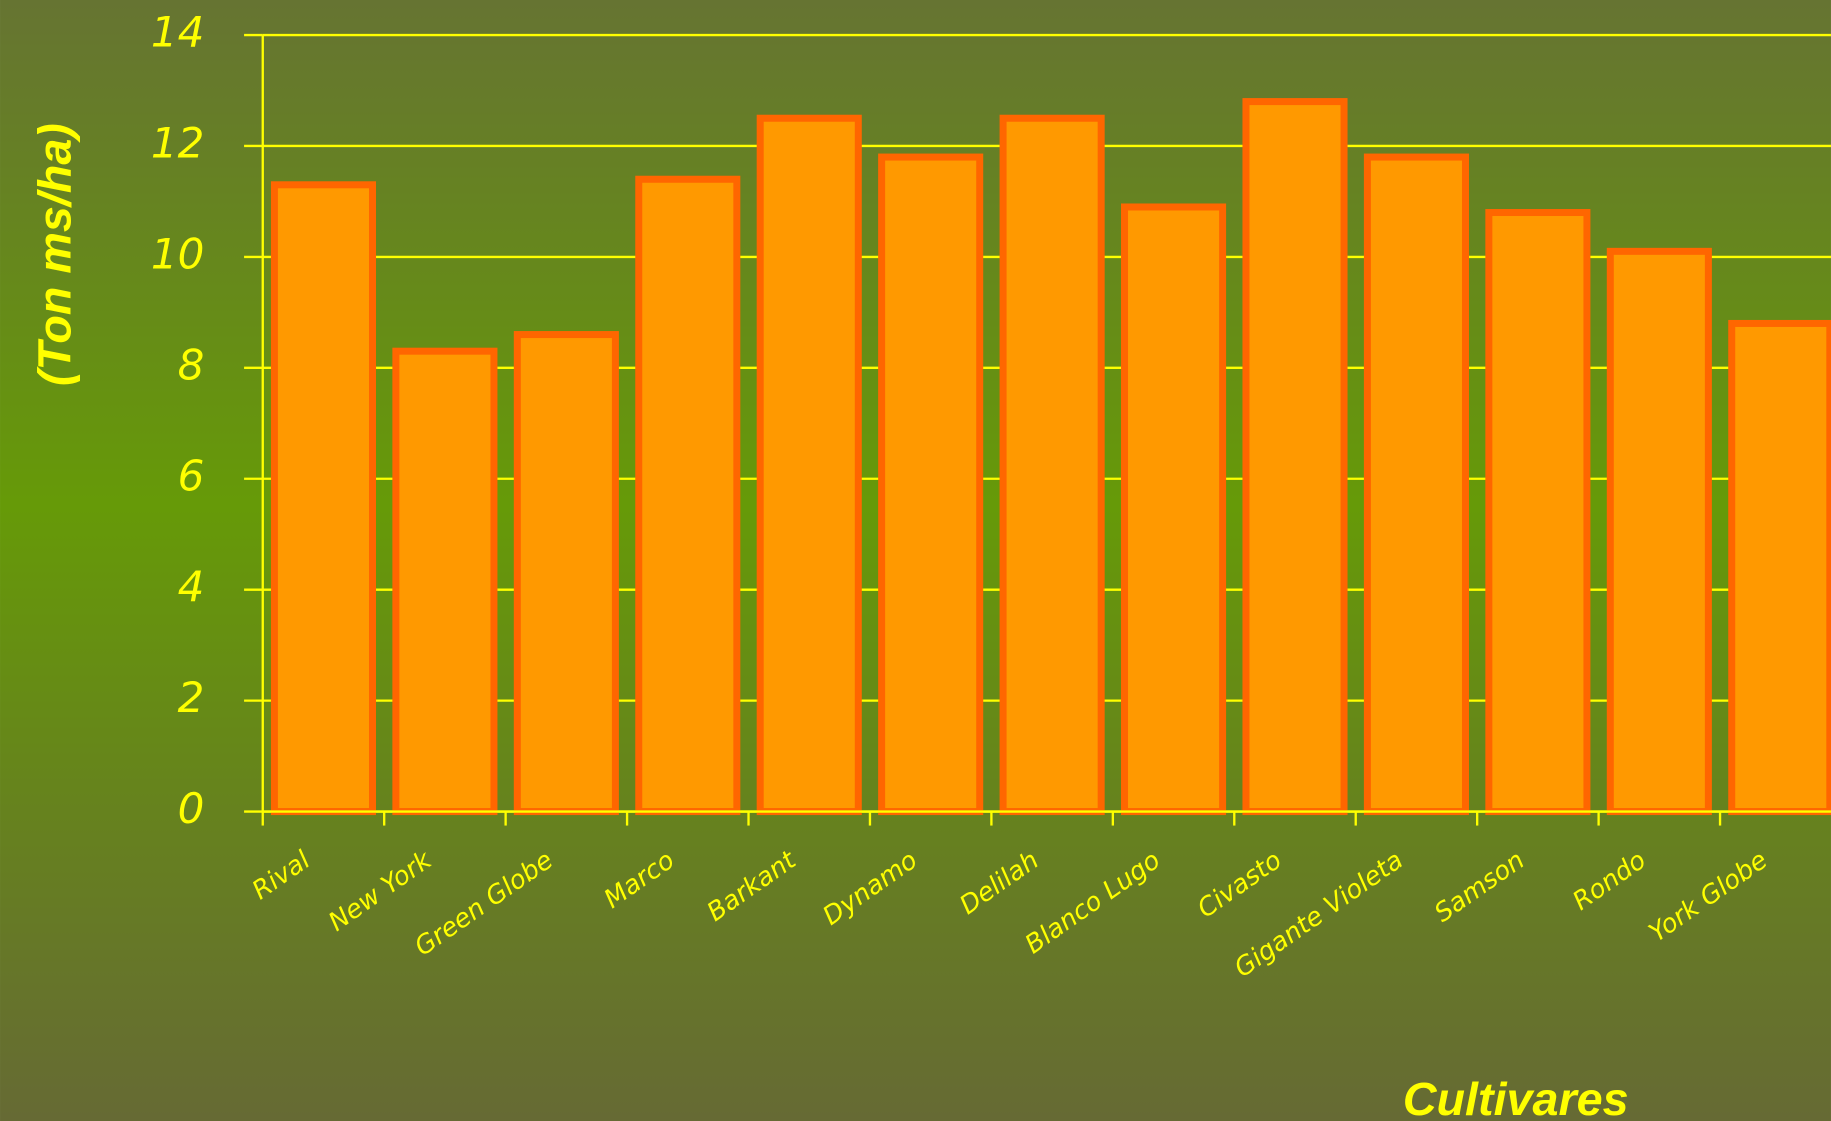 This screenshot has width=1831, height=1121. Describe the element at coordinates (191, 586) in the screenshot. I see `y-tick-label: 4` at that location.